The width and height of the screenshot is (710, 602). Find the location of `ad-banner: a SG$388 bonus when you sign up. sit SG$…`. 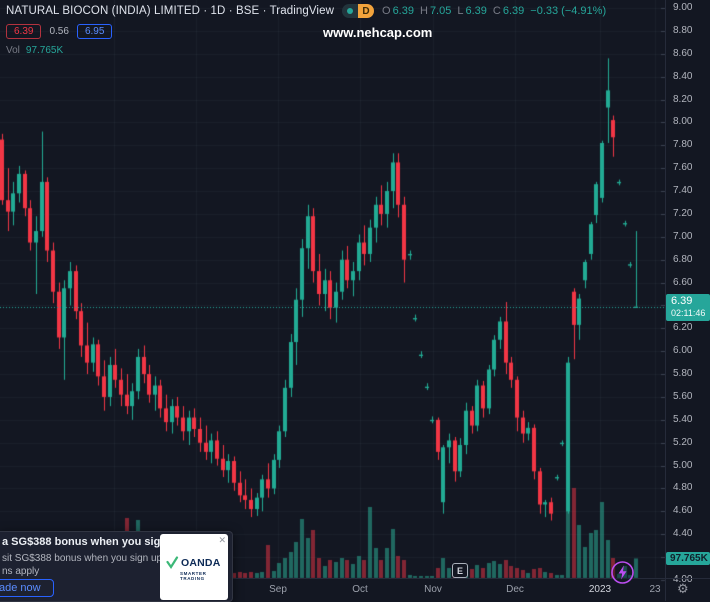

ad-banner: a SG$388 bonus when you sign up. sit SG$… is located at coordinates (116, 566).